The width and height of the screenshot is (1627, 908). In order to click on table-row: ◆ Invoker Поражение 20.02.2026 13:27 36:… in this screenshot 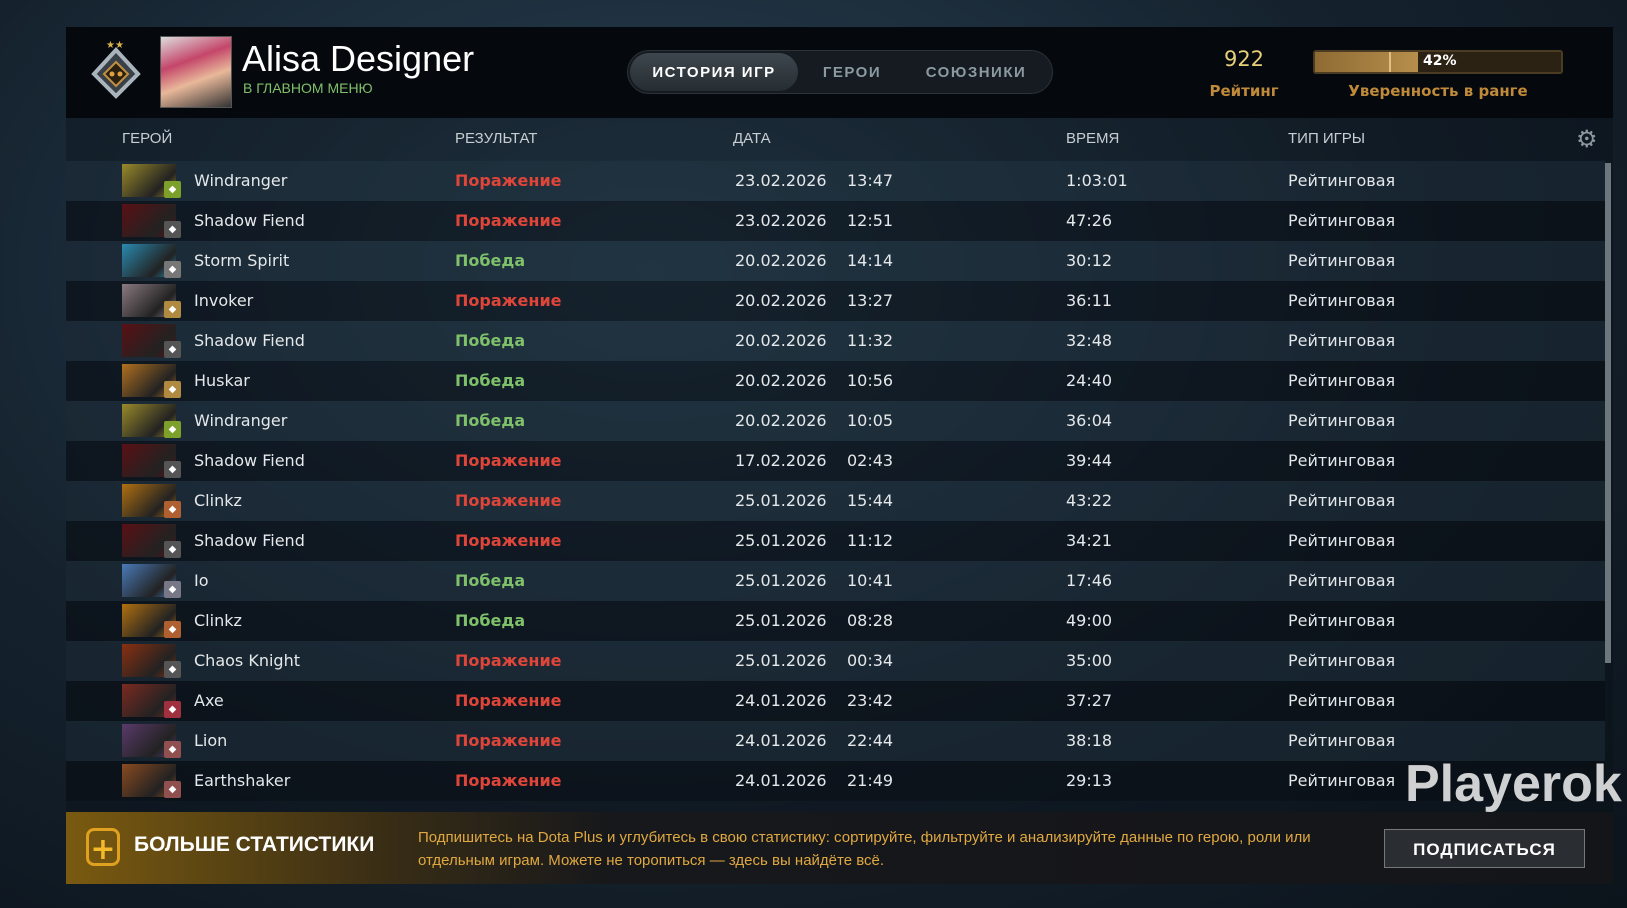, I will do `click(835, 301)`.